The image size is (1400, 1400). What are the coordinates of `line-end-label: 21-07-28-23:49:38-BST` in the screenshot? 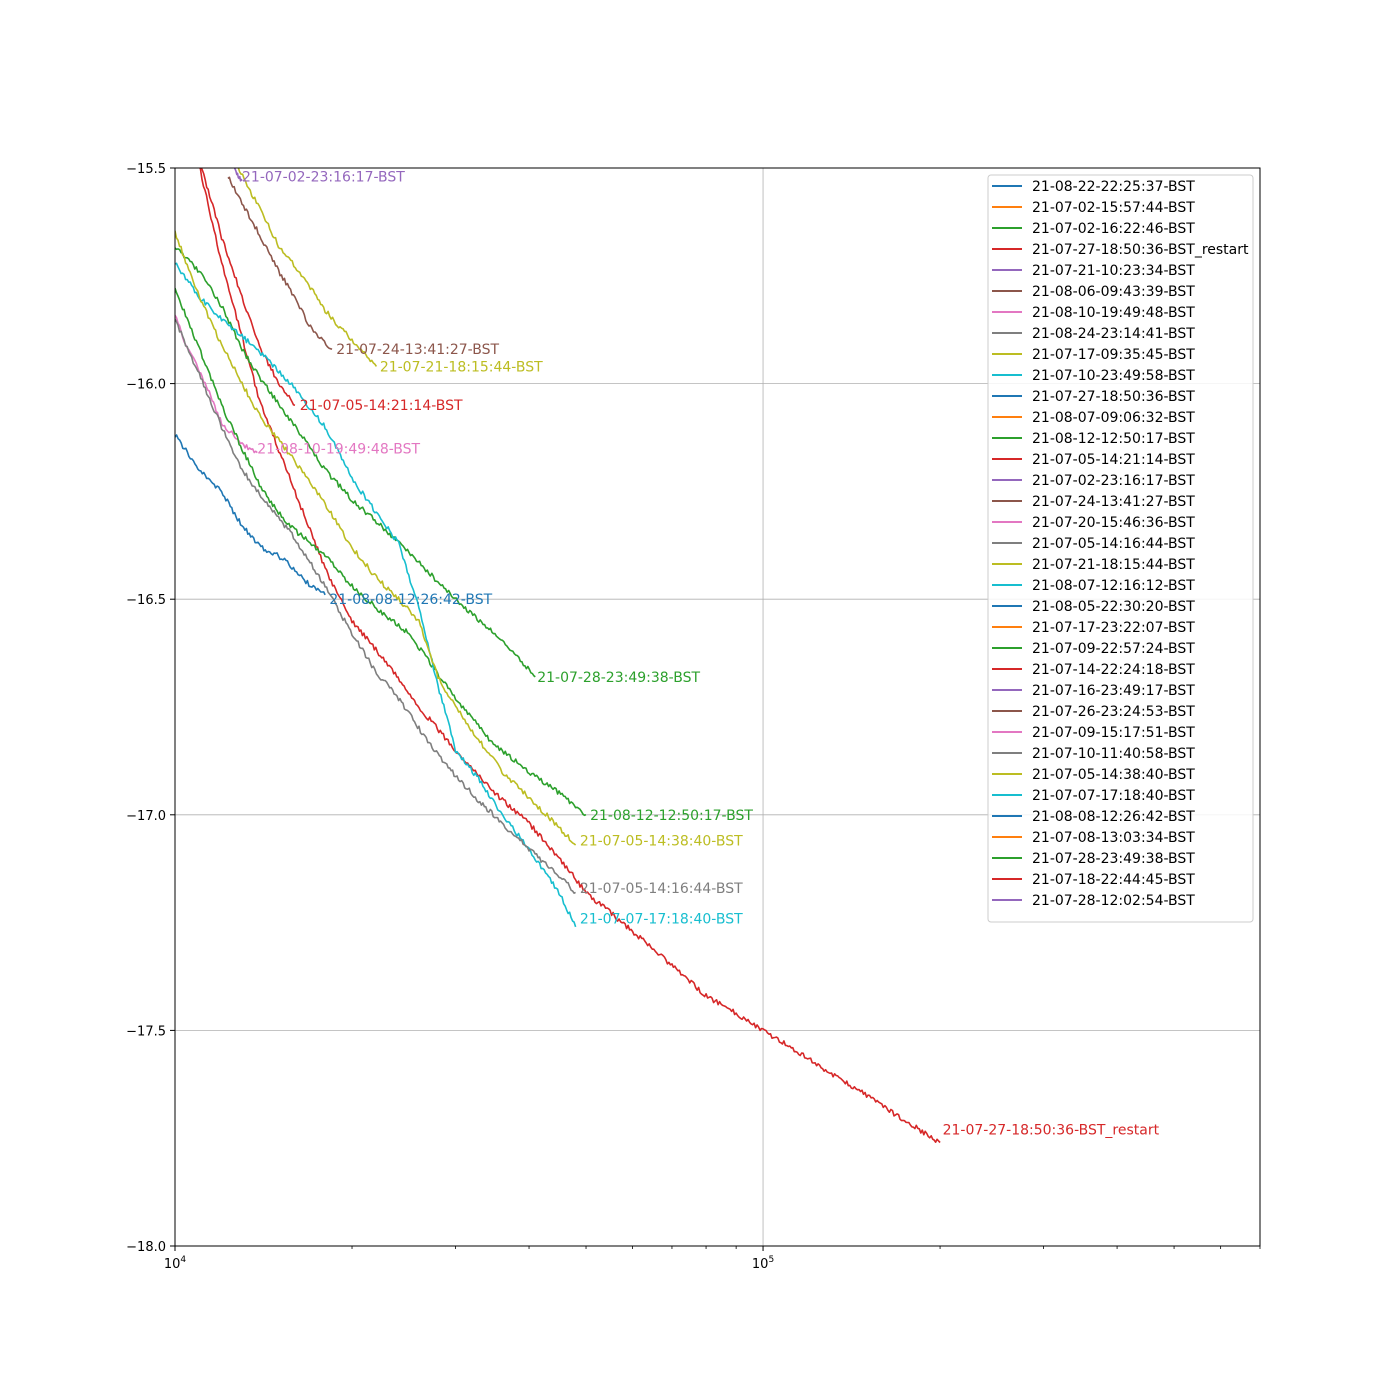 It's located at (618, 678).